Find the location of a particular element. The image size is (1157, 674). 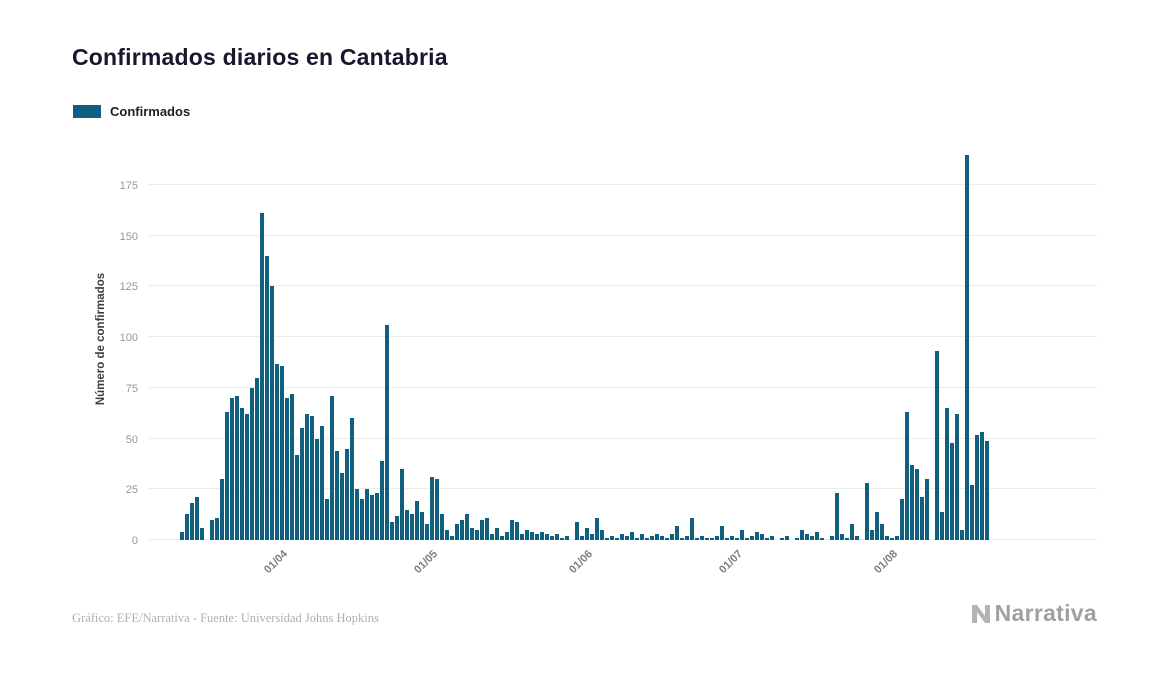

legend: Confirmados is located at coordinates (131, 111).